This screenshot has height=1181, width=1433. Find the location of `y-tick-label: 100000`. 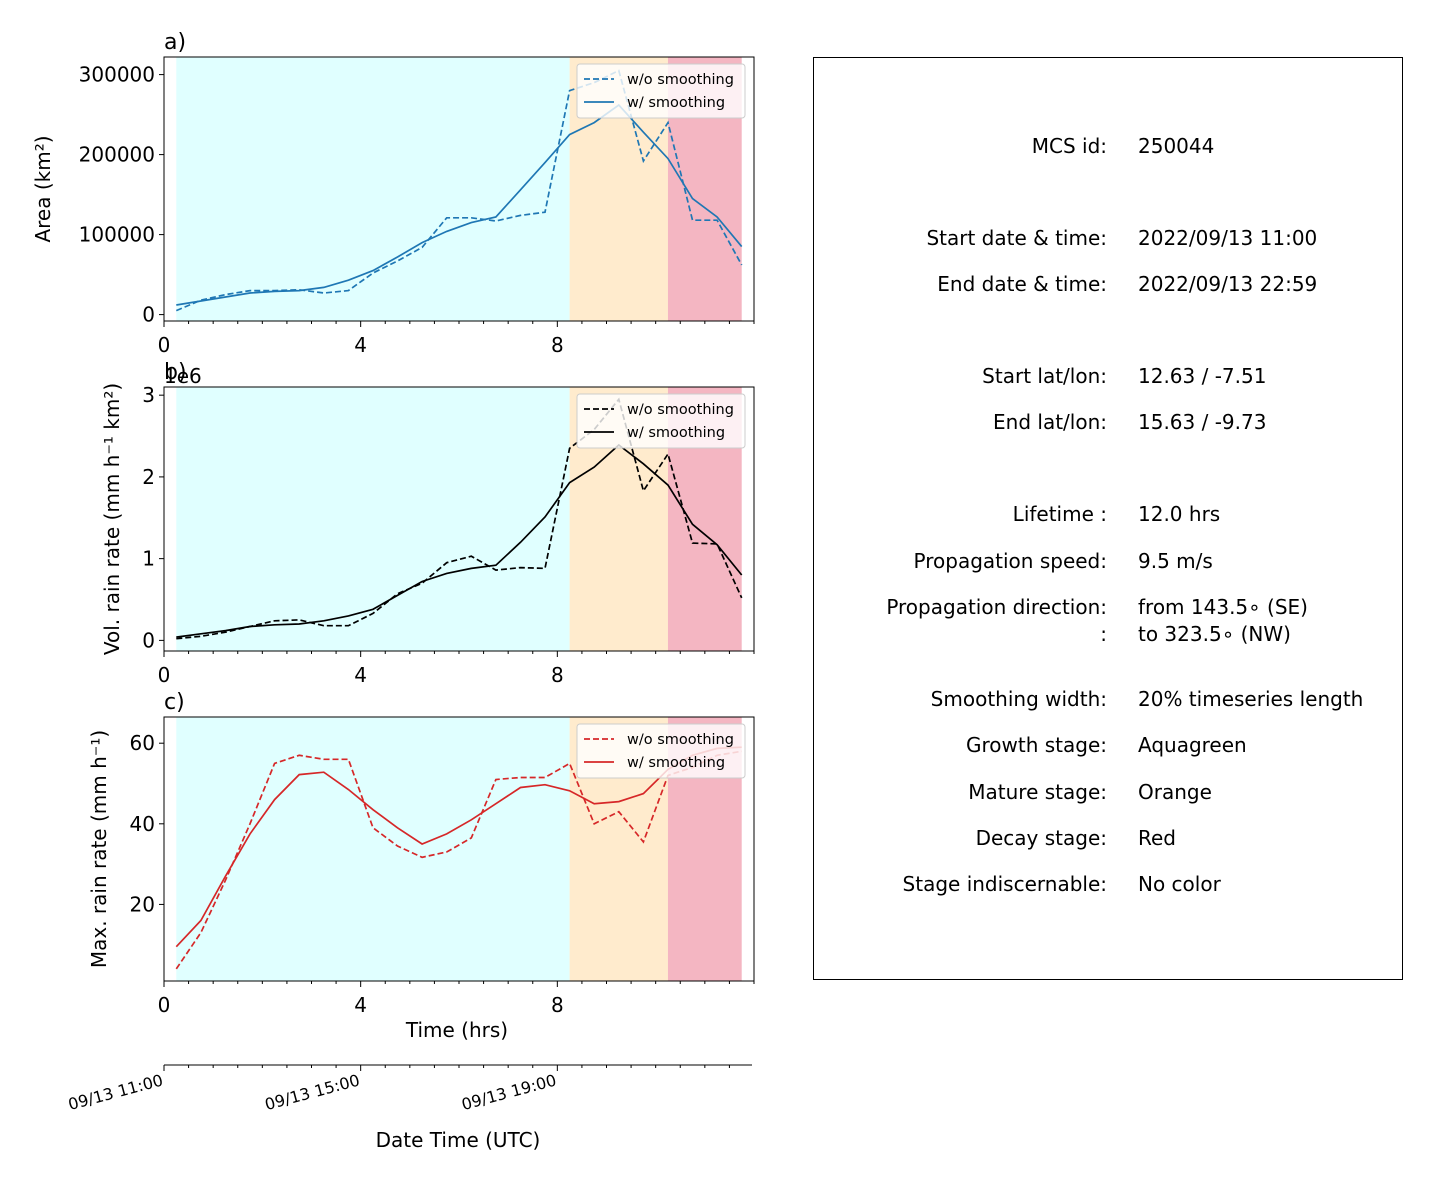

y-tick-label: 100000 is located at coordinates (117, 235).